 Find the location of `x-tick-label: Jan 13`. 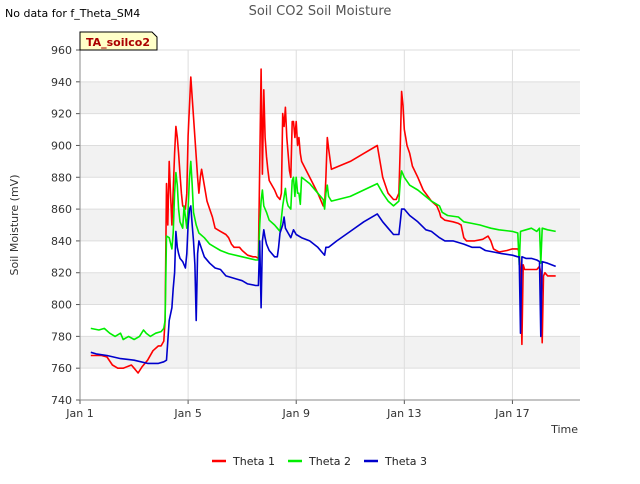

x-tick-label: Jan 13 is located at coordinates (403, 413).